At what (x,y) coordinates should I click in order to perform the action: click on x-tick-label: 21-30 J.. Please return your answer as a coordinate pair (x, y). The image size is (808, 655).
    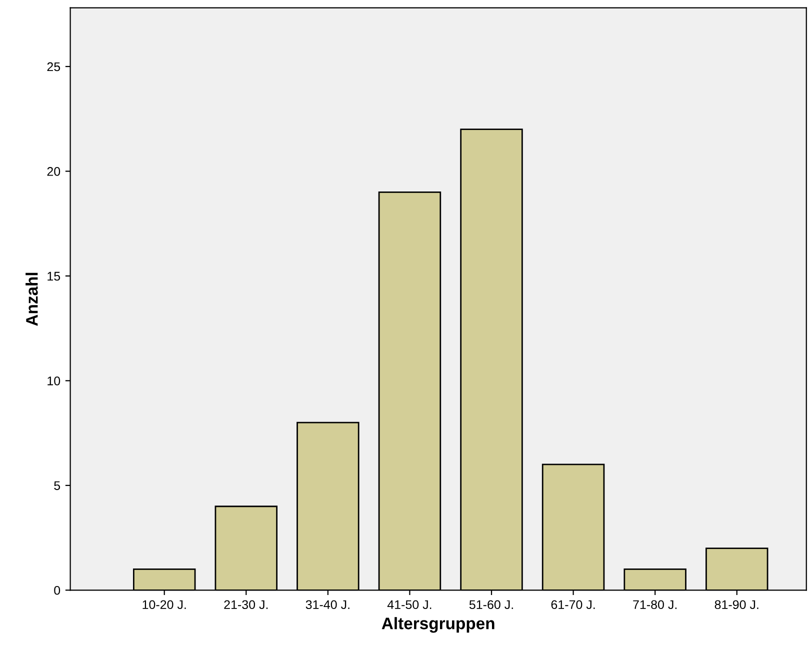
    Looking at the image, I should click on (246, 605).